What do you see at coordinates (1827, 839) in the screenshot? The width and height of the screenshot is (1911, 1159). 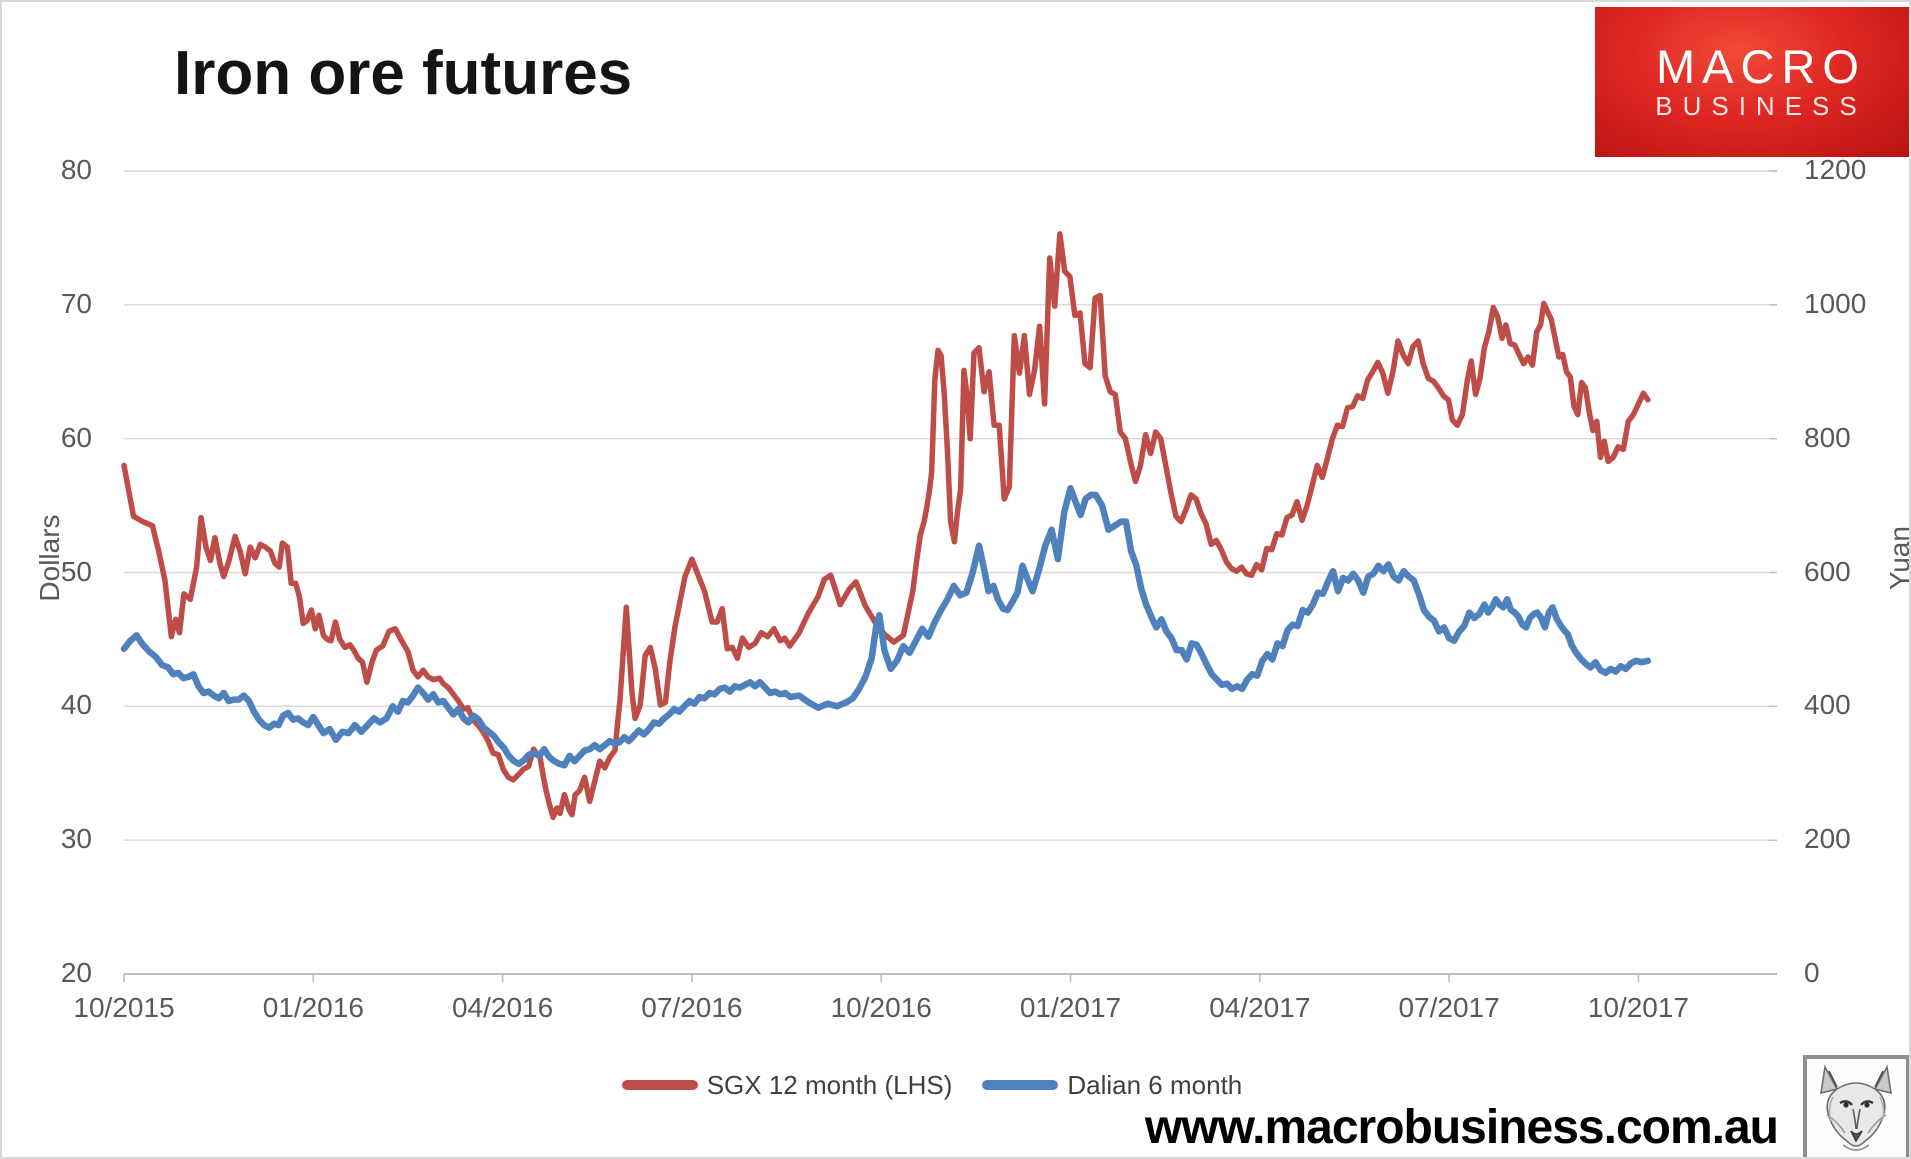 I see `y-right-tick-label: 200` at bounding box center [1827, 839].